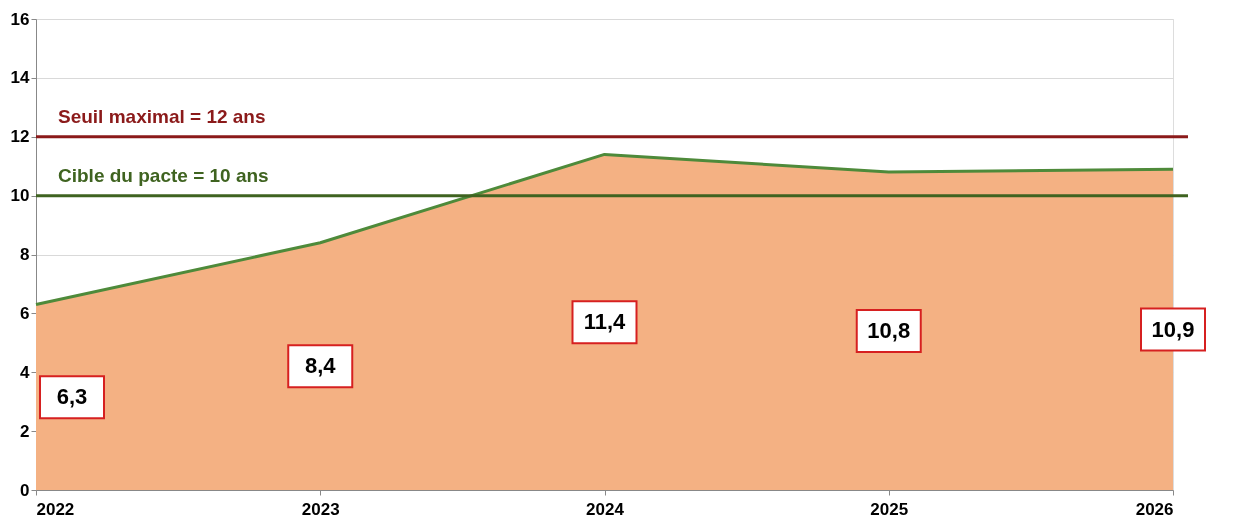  I want to click on ref-line-label: Seuil maximal = 12 ans, so click(162, 116).